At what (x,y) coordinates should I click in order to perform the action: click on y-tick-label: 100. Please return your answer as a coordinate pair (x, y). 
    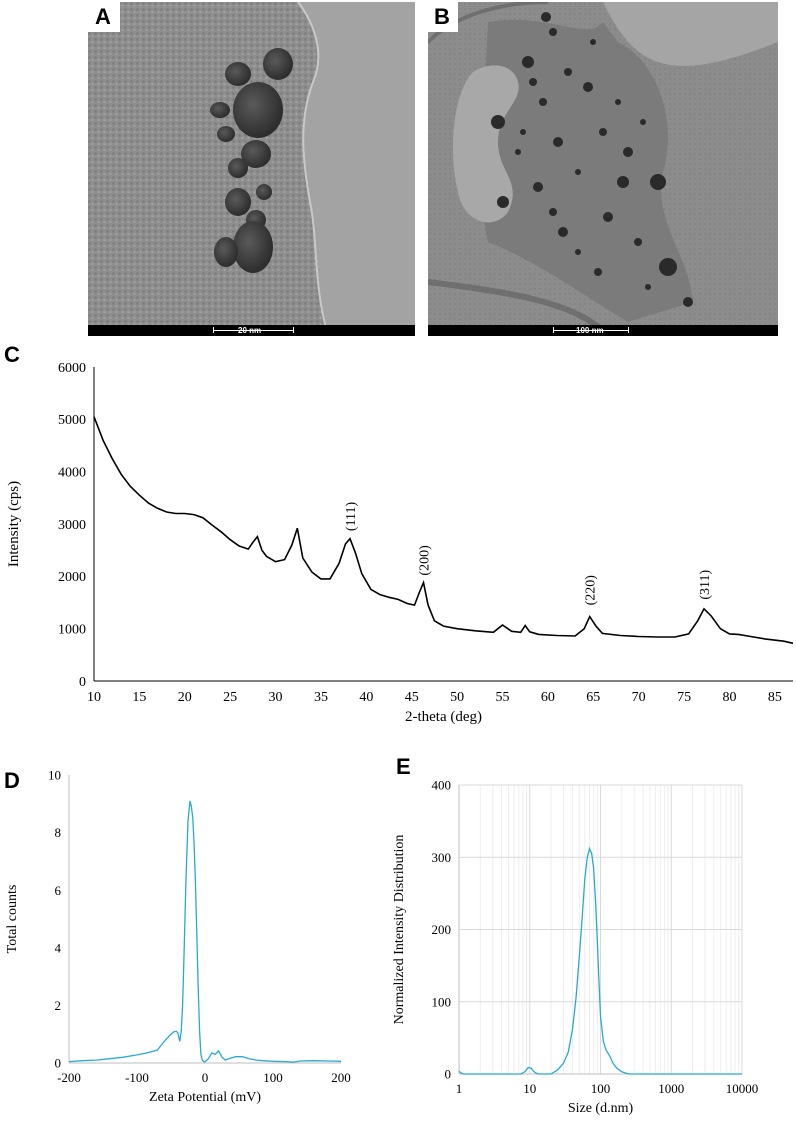
    Looking at the image, I should click on (442, 1001).